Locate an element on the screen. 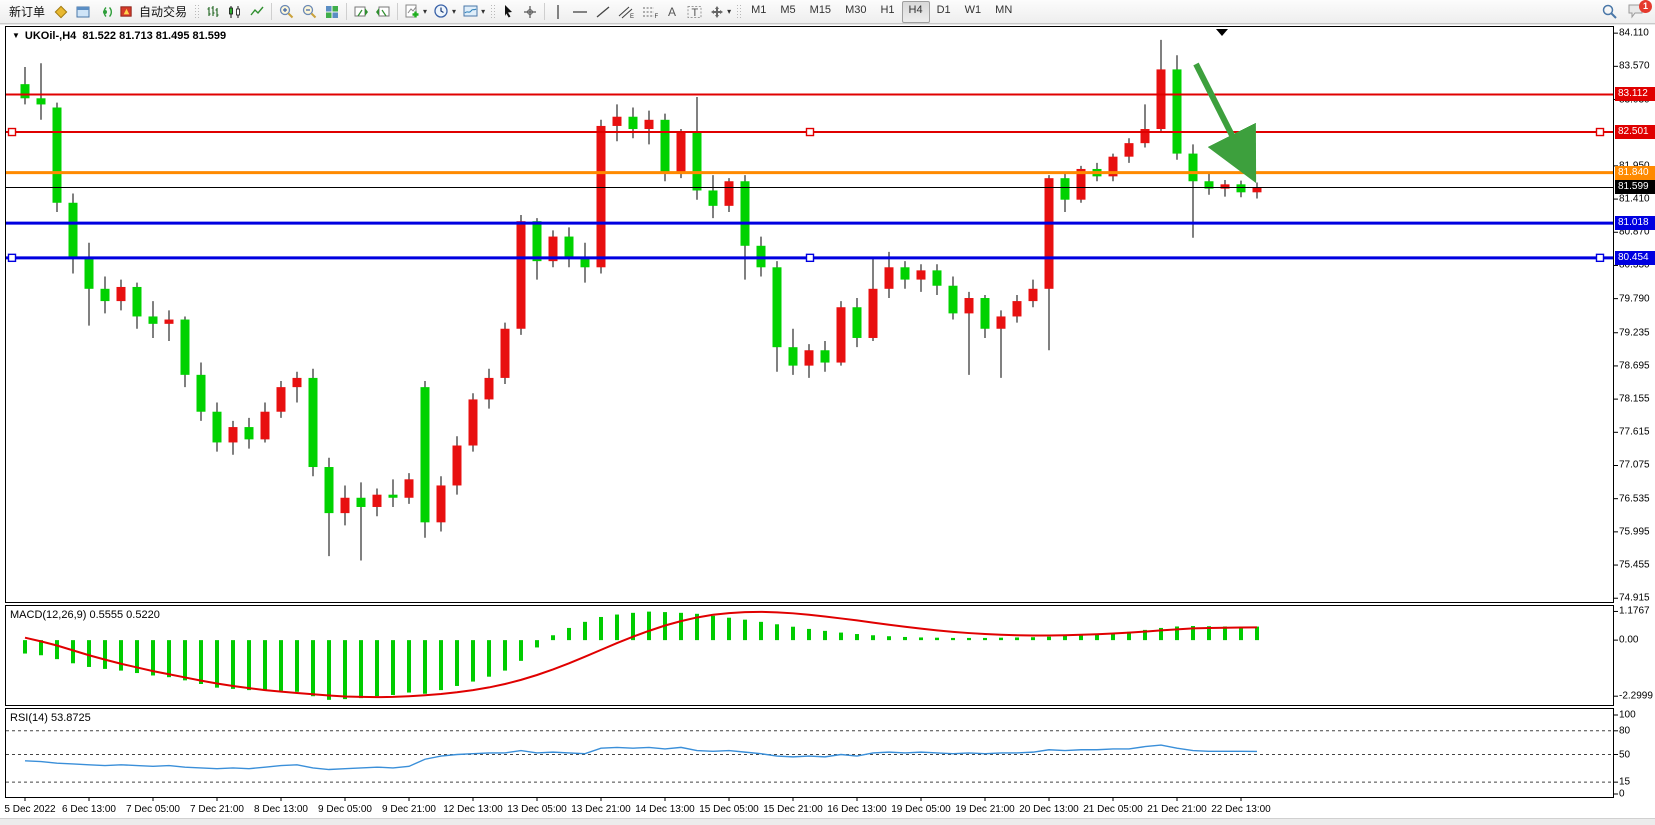 Image resolution: width=1655 pixels, height=825 pixels. time-axis-label: 9 Dec 21:00 is located at coordinates (409, 809).